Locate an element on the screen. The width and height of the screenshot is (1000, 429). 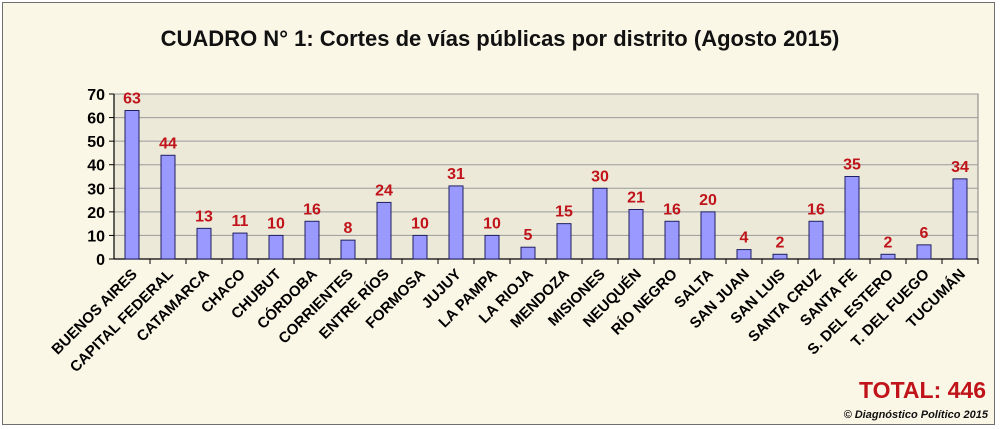
bar-santa-cruz is located at coordinates (816, 240).